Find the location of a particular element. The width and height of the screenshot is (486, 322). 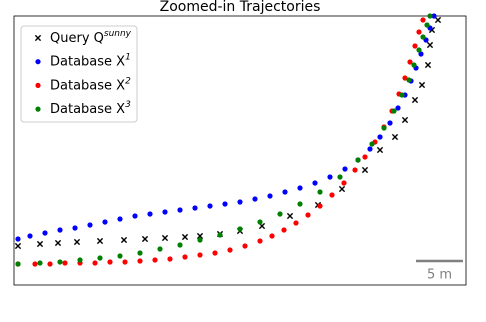

chart-title: Zoomed-in Trajectories is located at coordinates (240, 7).